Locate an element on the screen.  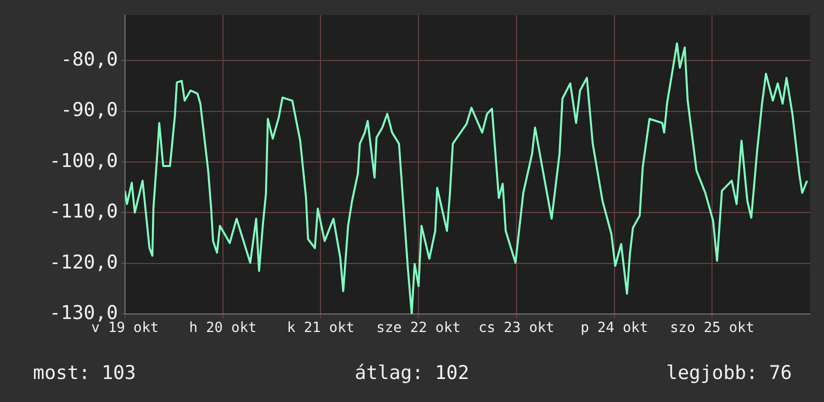
y-tick-label: -80,0 is located at coordinates (89, 59).